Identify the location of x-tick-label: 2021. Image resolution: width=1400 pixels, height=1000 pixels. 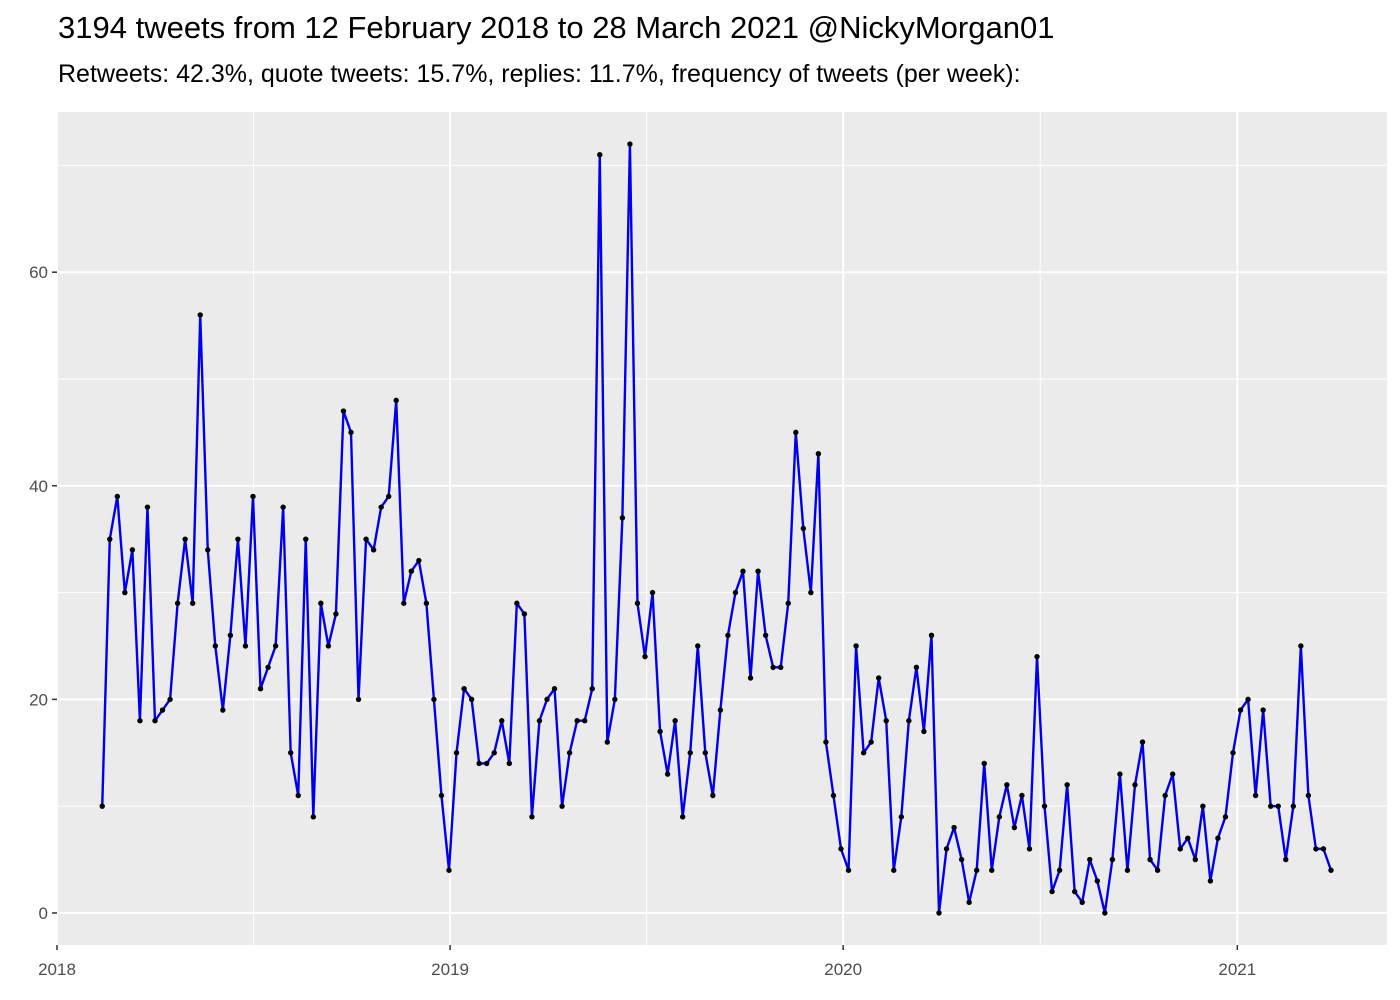
(1237, 969).